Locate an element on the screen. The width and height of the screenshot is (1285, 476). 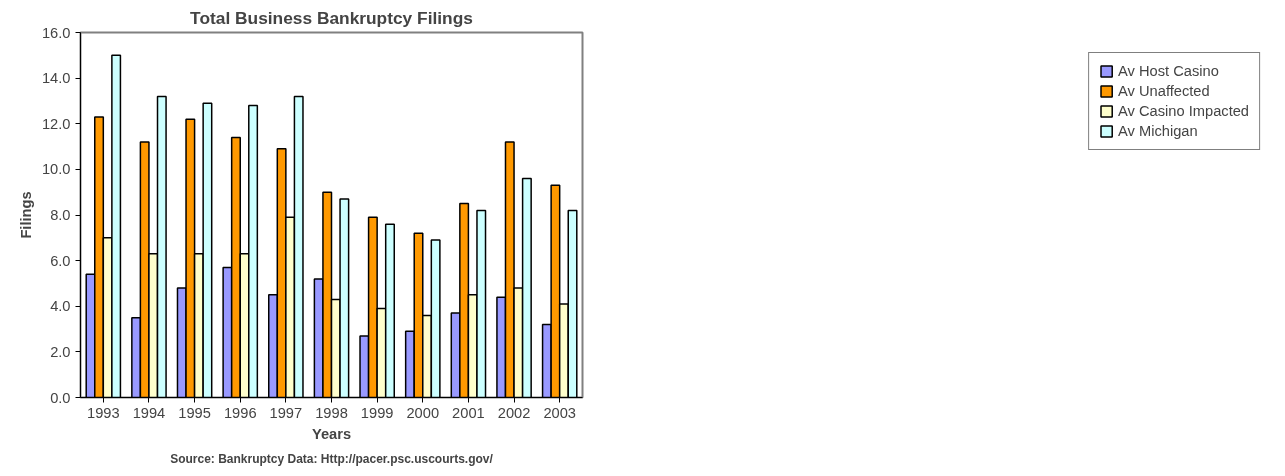
legend-label: Av Michigan is located at coordinates (1158, 131).